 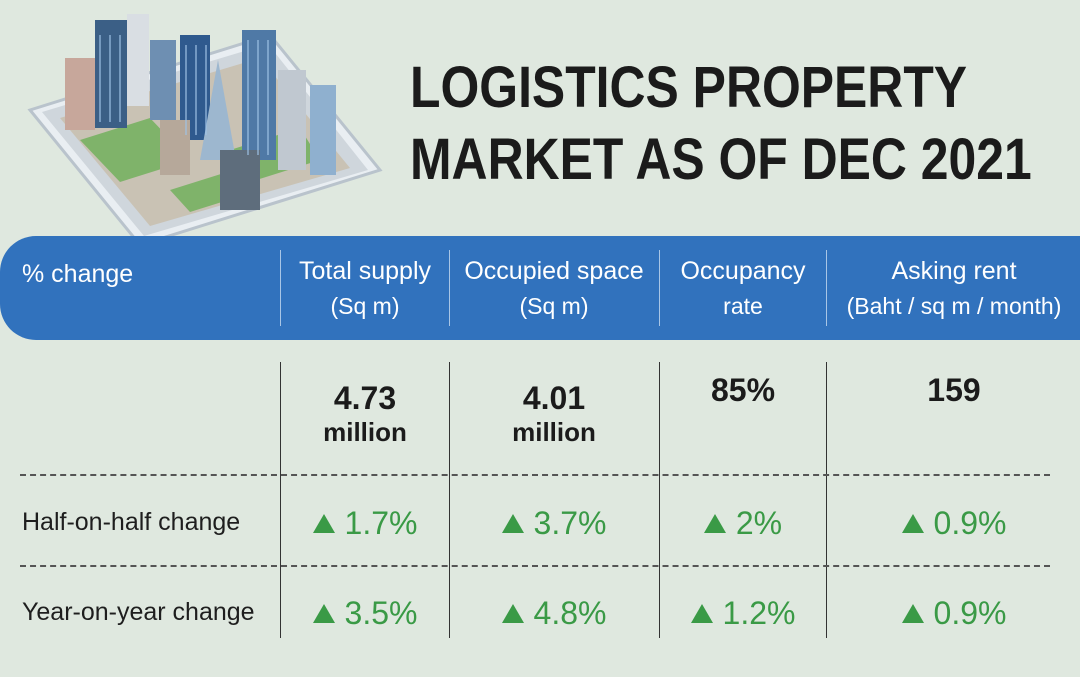 I want to click on yoy-occupancy-rate-cell: 1.2%, so click(x=743, y=613).